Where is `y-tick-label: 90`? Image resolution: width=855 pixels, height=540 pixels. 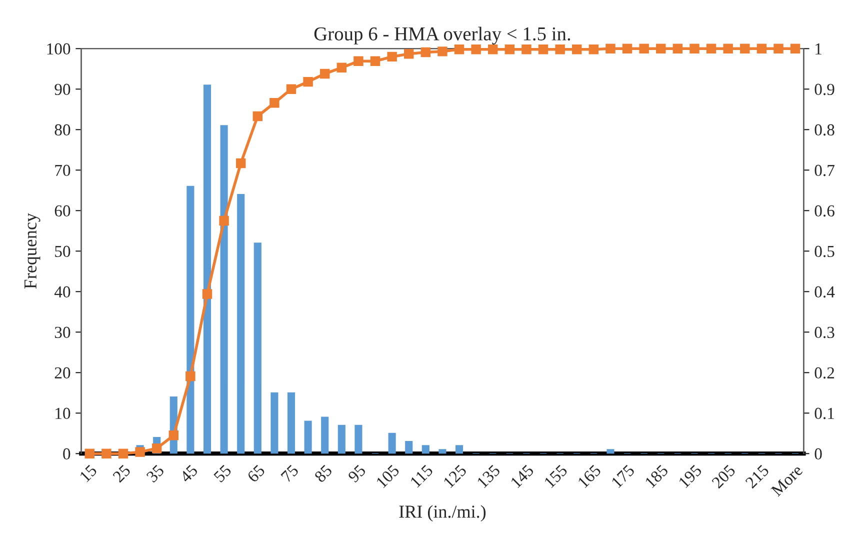
y-tick-label: 90 is located at coordinates (62, 90).